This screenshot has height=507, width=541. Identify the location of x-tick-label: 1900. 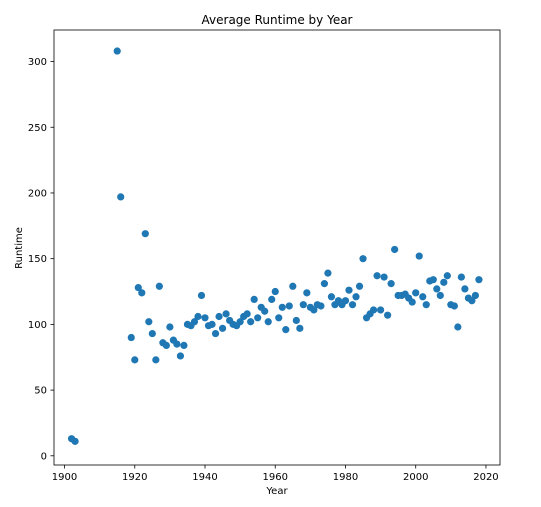
(64, 477).